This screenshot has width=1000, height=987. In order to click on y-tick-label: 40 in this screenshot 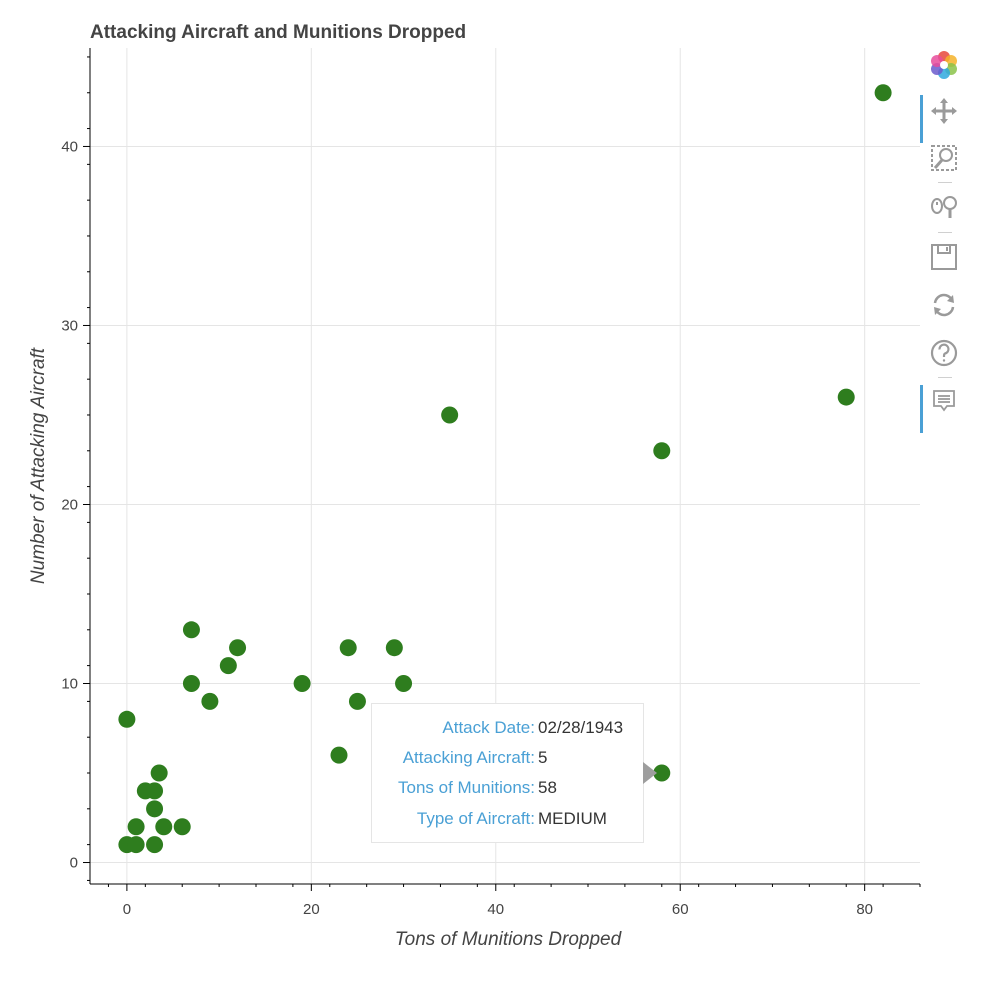, I will do `click(69, 146)`.